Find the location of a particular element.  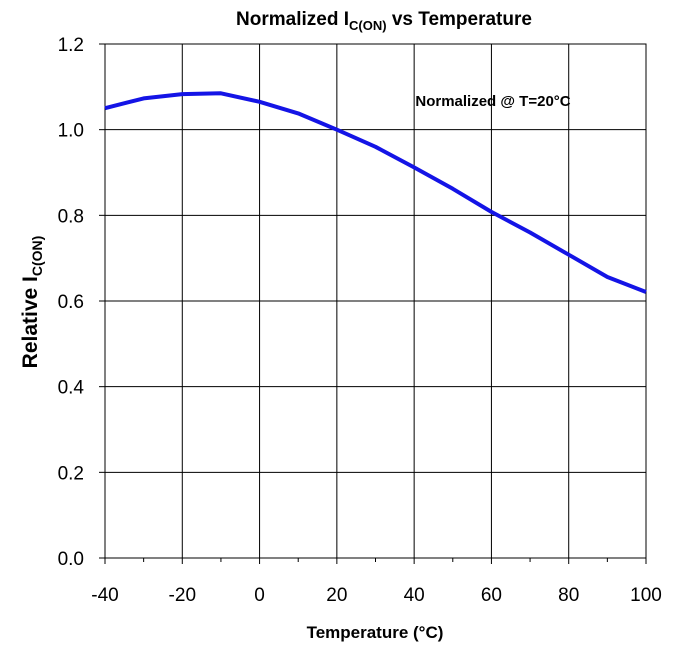

x-tick-label: 40 is located at coordinates (414, 595).